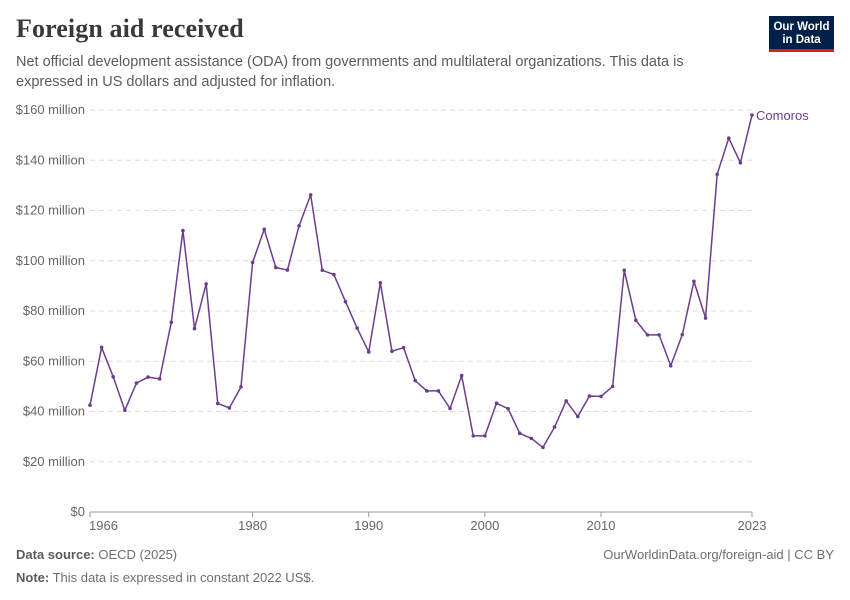 This screenshot has height=600, width=850. I want to click on y-tick-label: $120 million, so click(50, 210).